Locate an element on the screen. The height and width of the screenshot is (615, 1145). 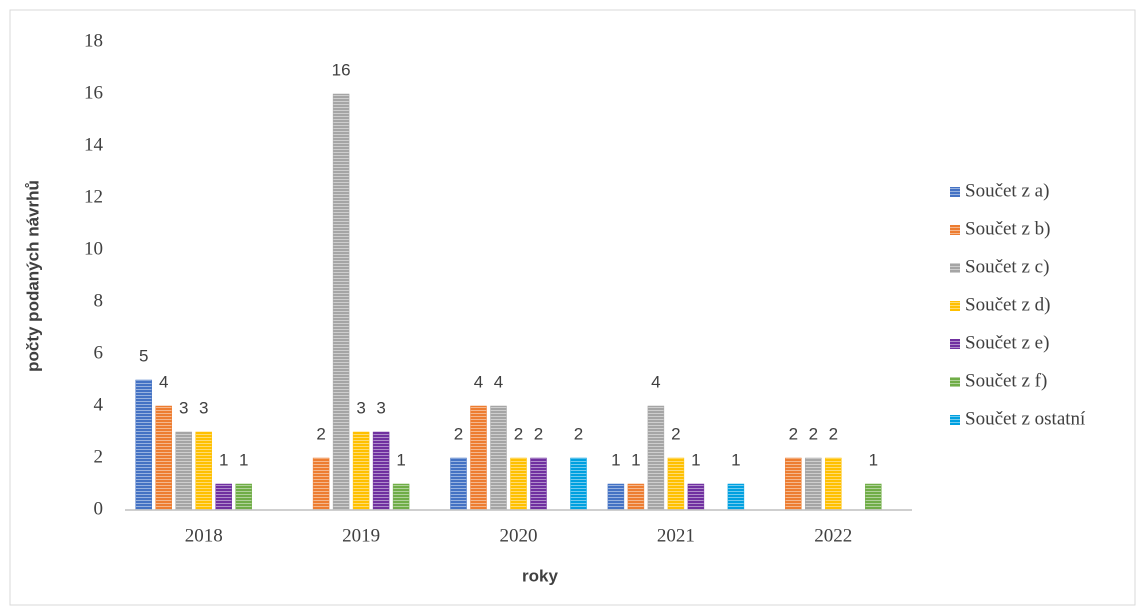
x-tick-label: 2020 is located at coordinates (519, 535).